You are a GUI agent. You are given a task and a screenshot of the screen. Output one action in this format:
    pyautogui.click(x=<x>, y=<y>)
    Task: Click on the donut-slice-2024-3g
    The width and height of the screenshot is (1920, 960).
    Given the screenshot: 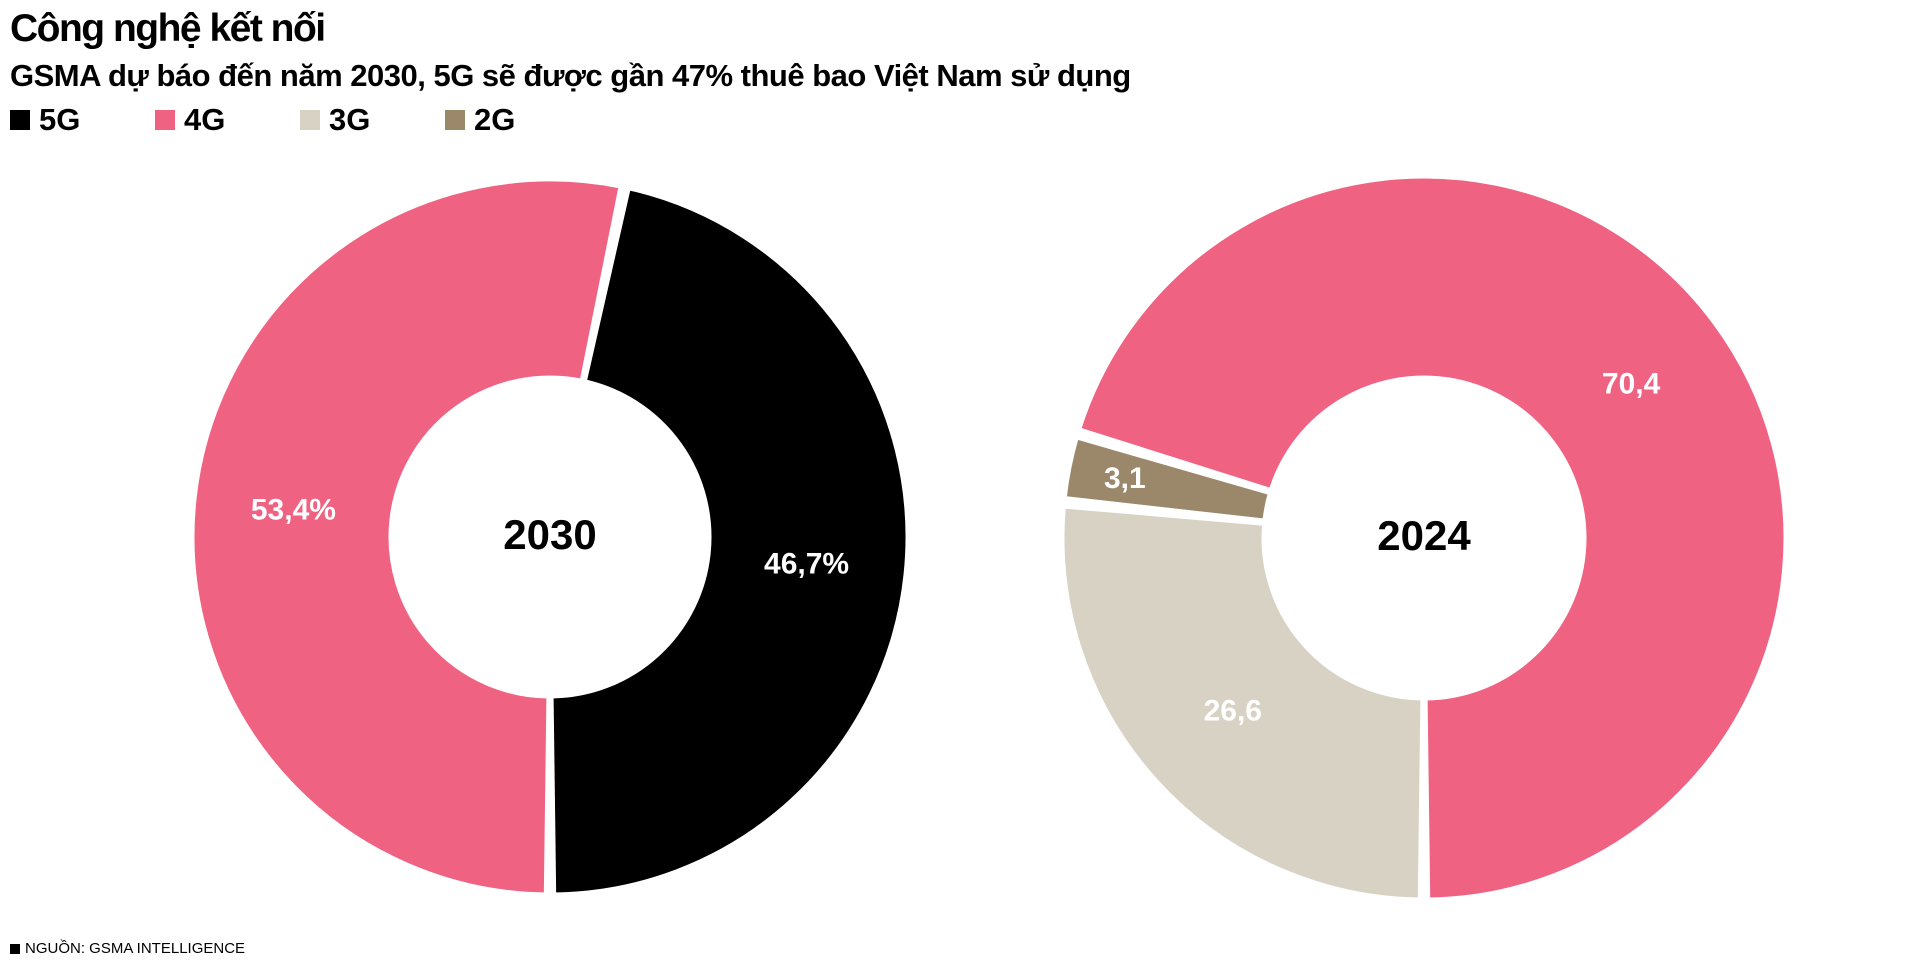 What is the action you would take?
    pyautogui.click(x=1242, y=703)
    